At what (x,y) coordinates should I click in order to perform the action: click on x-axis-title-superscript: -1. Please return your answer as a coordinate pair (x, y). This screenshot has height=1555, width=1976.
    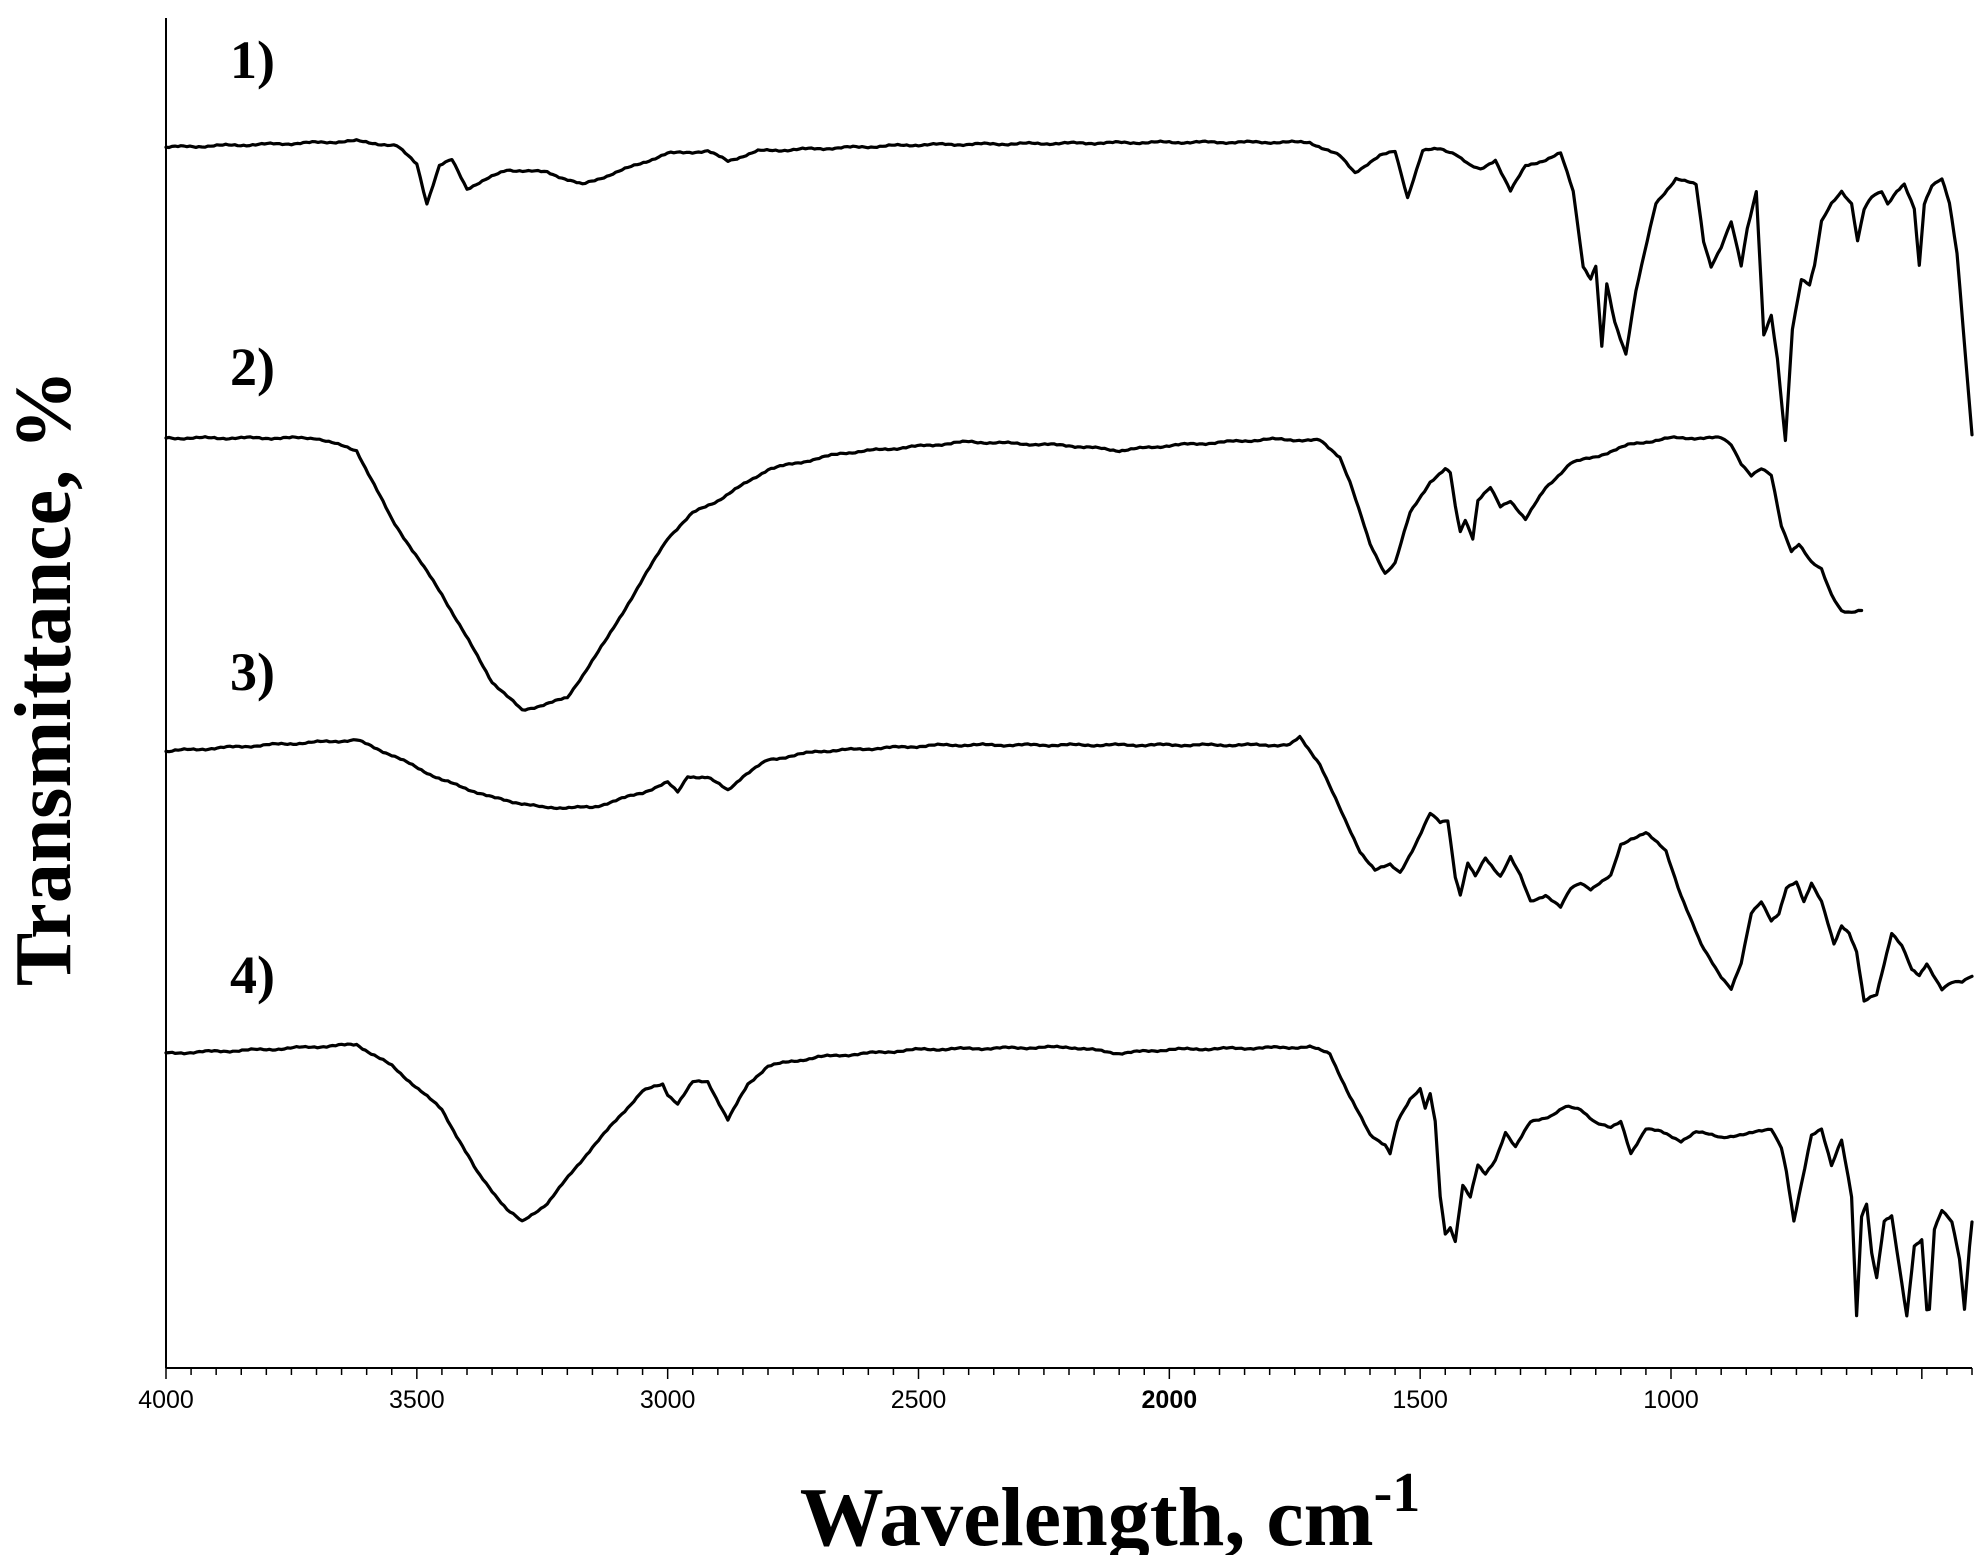
    Looking at the image, I should click on (1397, 1493).